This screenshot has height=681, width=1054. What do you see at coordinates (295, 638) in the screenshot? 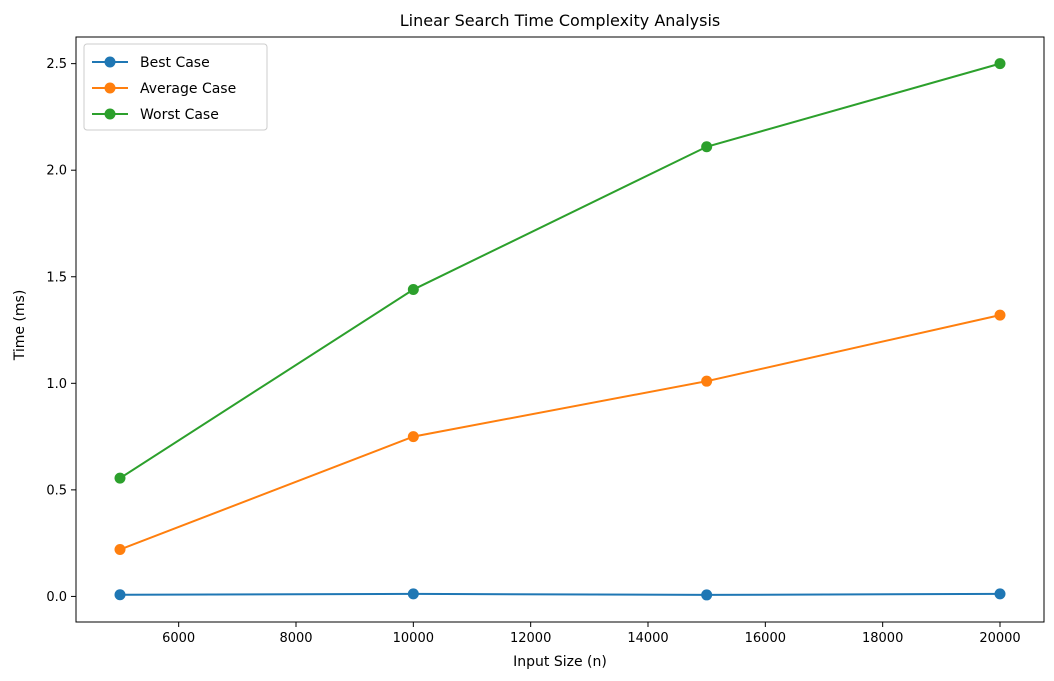
I see `x-tick-label: 8000` at bounding box center [295, 638].